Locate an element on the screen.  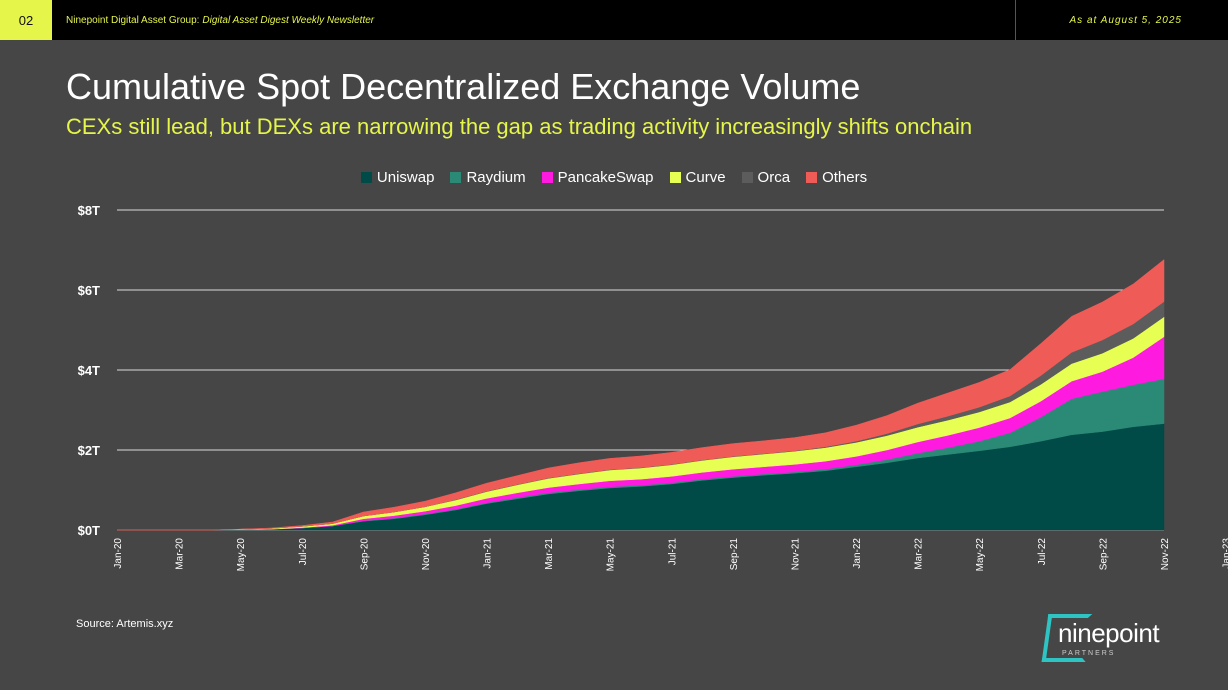
source-note: Source: Artemis.xyz is located at coordinates (125, 624).